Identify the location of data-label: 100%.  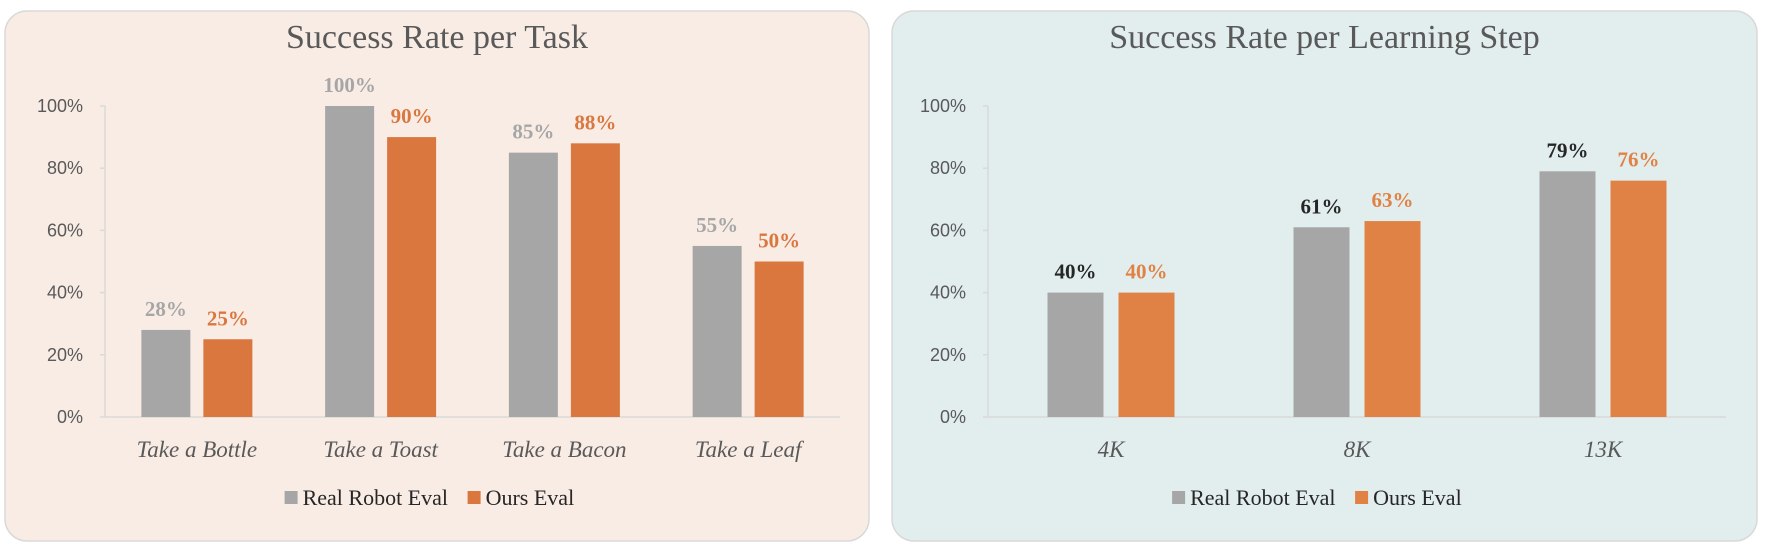
(349, 85).